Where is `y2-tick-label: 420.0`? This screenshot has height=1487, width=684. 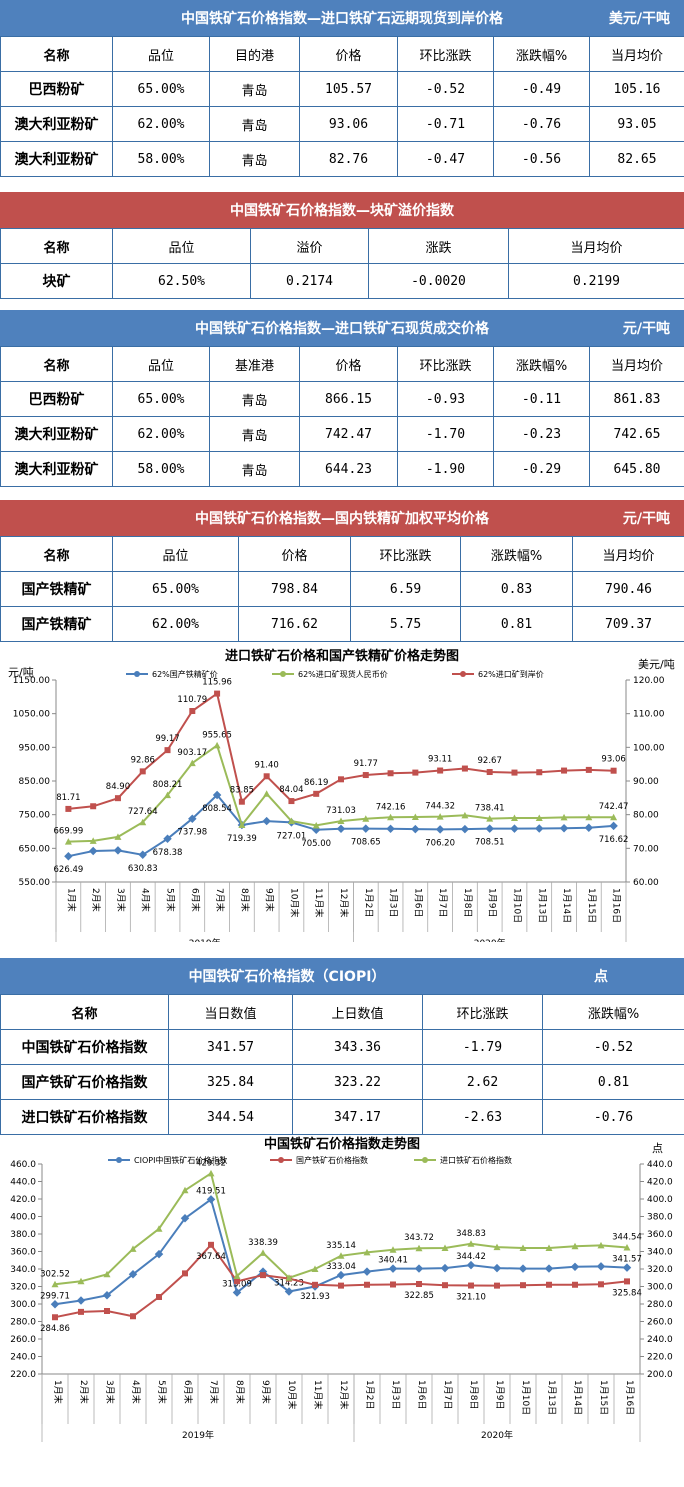
y2-tick-label: 420.0 is located at coordinates (660, 1183).